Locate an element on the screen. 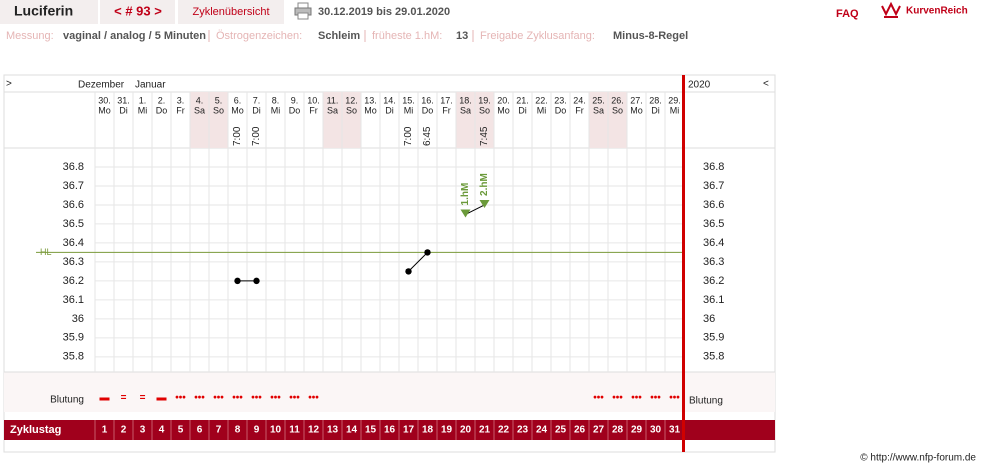 This screenshot has height=469, width=981. bleeding-row is located at coordinates (389, 392).